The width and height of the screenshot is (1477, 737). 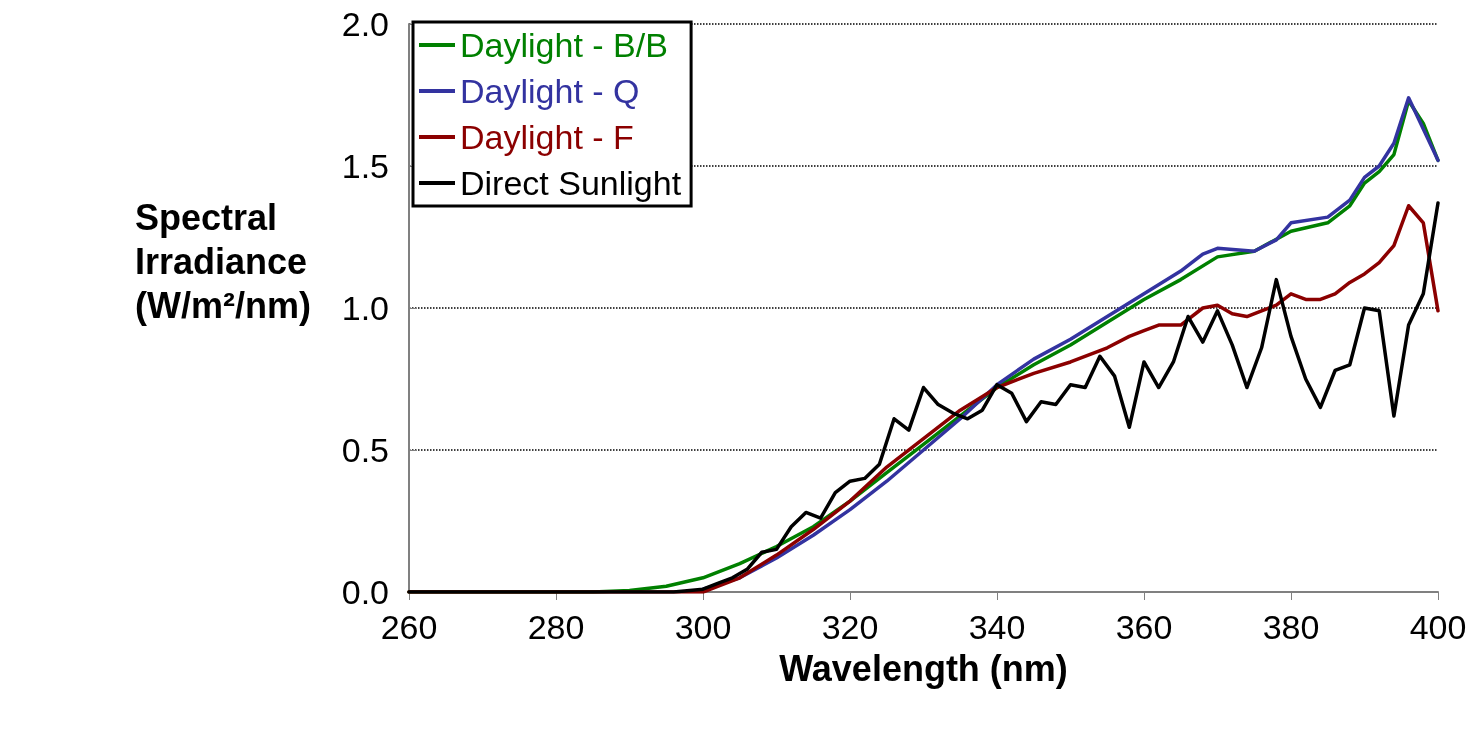 What do you see at coordinates (1291, 627) in the screenshot?
I see `x-tick-label: 380` at bounding box center [1291, 627].